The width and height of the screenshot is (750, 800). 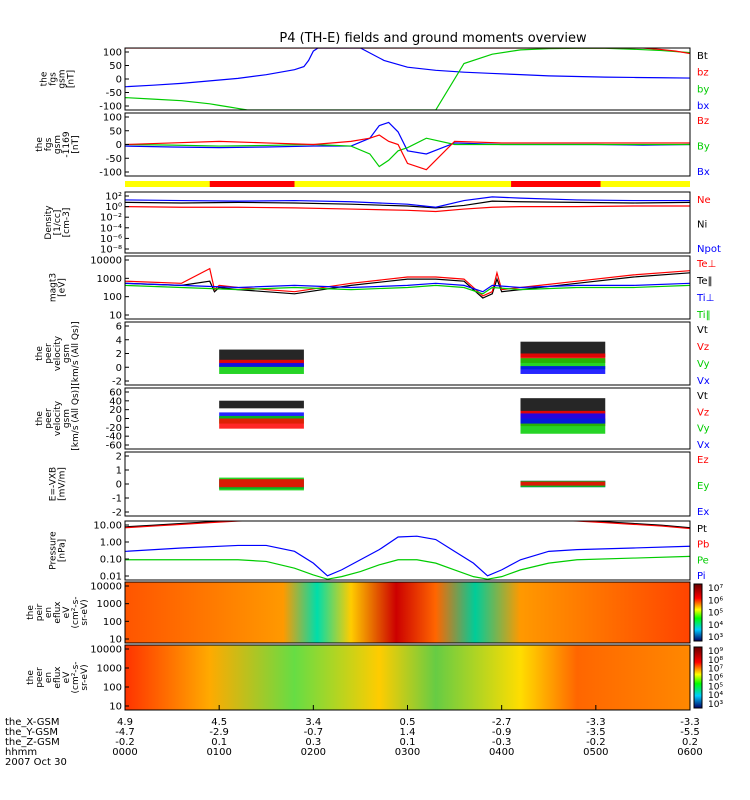 What do you see at coordinates (113, 207) in the screenshot?
I see `y-tick-label: 10⁰` at bounding box center [113, 207].